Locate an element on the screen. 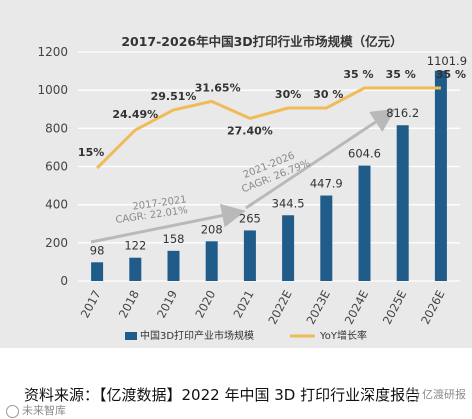  y-tick-label: 1000 is located at coordinates (52, 90).